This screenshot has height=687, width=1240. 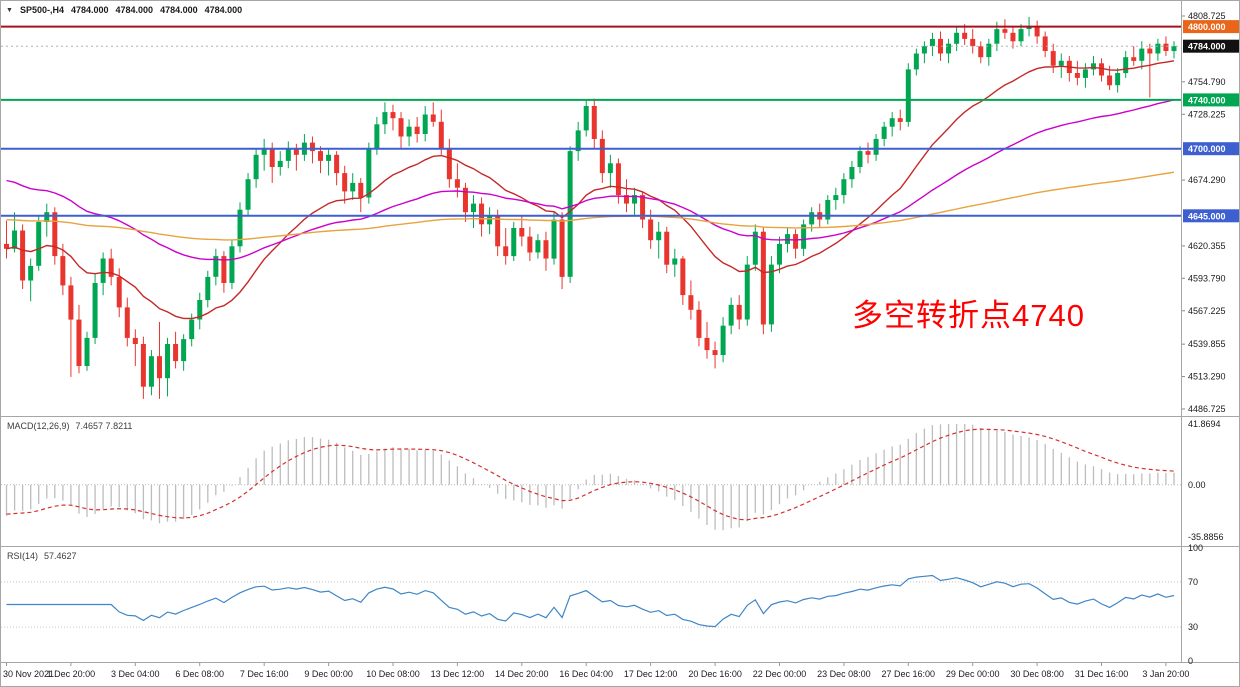 I want to click on macd-indicator-label: MACD(12,26,9) 7.4657 7.8211, so click(x=69, y=426).